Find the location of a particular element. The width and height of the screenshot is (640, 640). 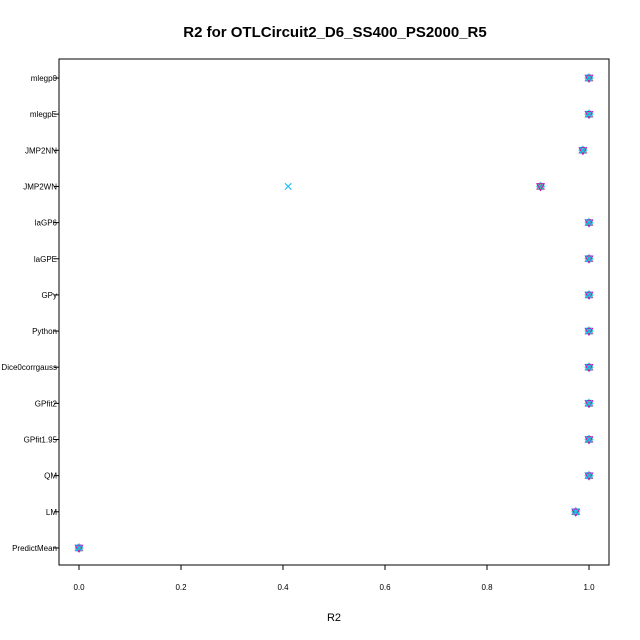

x-axis-title: R2 is located at coordinates (334, 618).